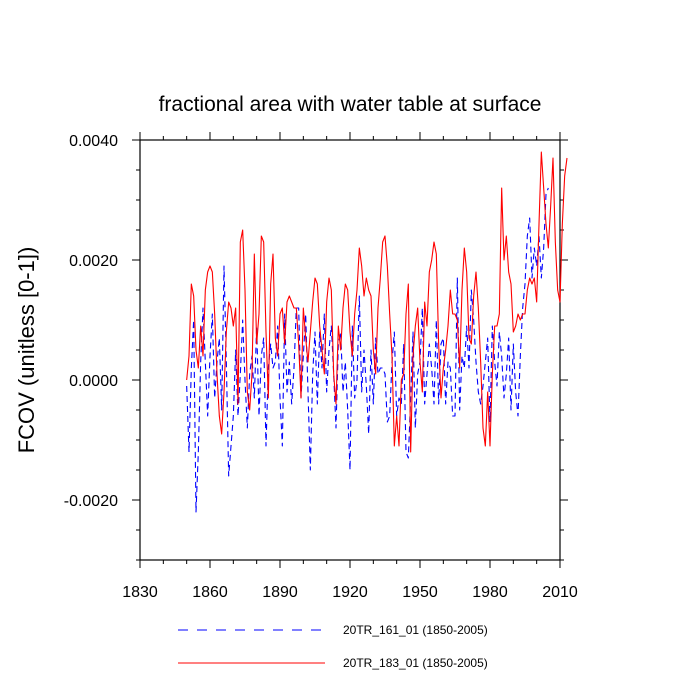 Image resolution: width=700 pixels, height=700 pixels. Describe the element at coordinates (26, 350) in the screenshot. I see `y-axis-label: FCOV (unitless [0-1])` at that location.